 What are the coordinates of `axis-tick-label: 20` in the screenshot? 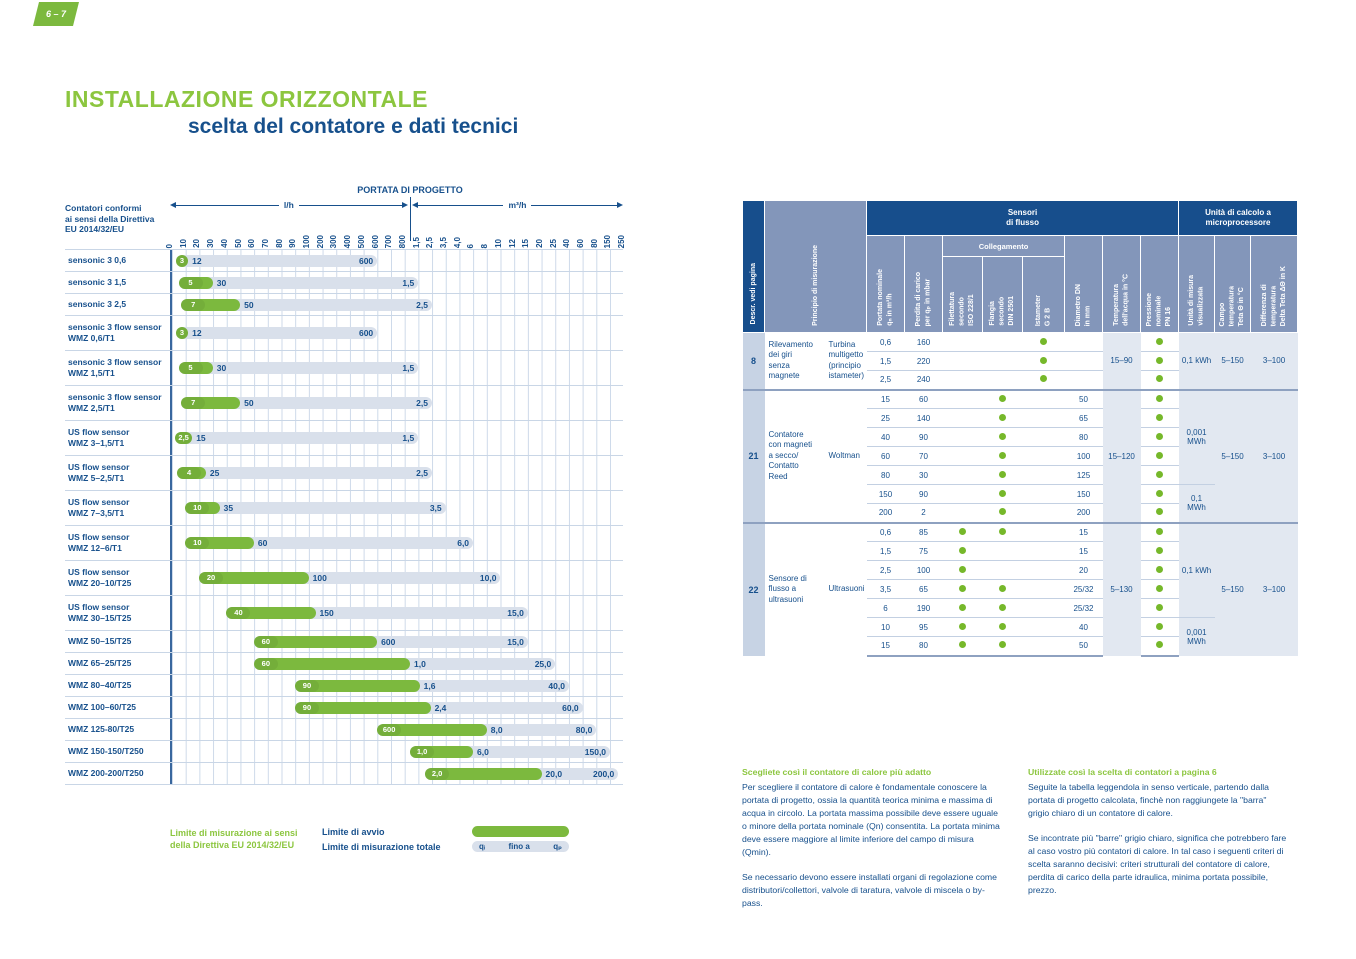 It's located at (539, 243).